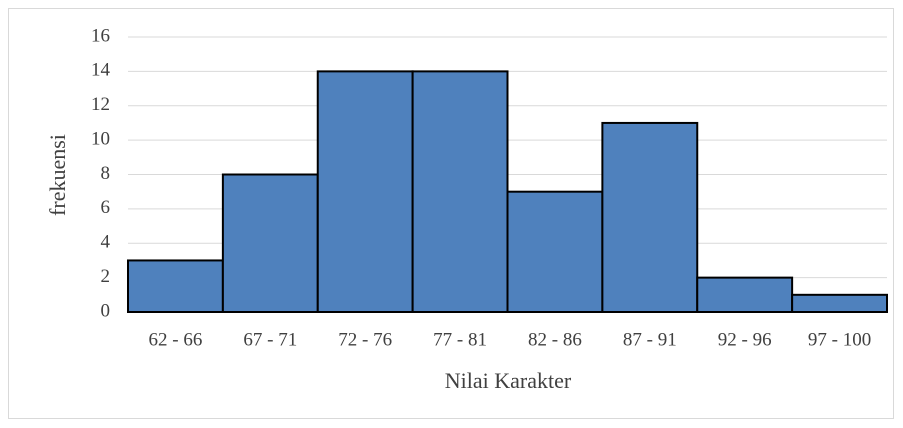 The width and height of the screenshot is (903, 428). I want to click on y-axis-title: frekuensi, so click(57, 175).